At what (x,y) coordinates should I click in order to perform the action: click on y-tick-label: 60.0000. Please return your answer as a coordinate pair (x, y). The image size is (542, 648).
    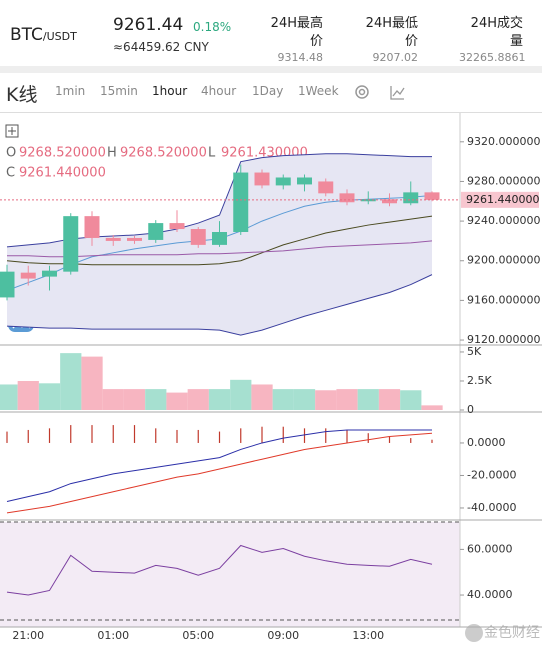
    Looking at the image, I should click on (490, 548).